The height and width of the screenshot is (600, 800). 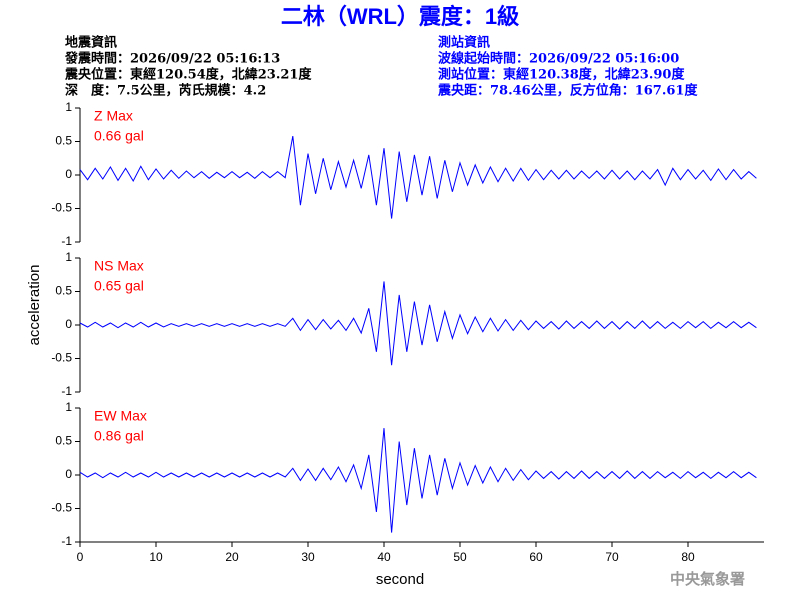 What do you see at coordinates (119, 136) in the screenshot?
I see `annotation: 0.66 gal` at bounding box center [119, 136].